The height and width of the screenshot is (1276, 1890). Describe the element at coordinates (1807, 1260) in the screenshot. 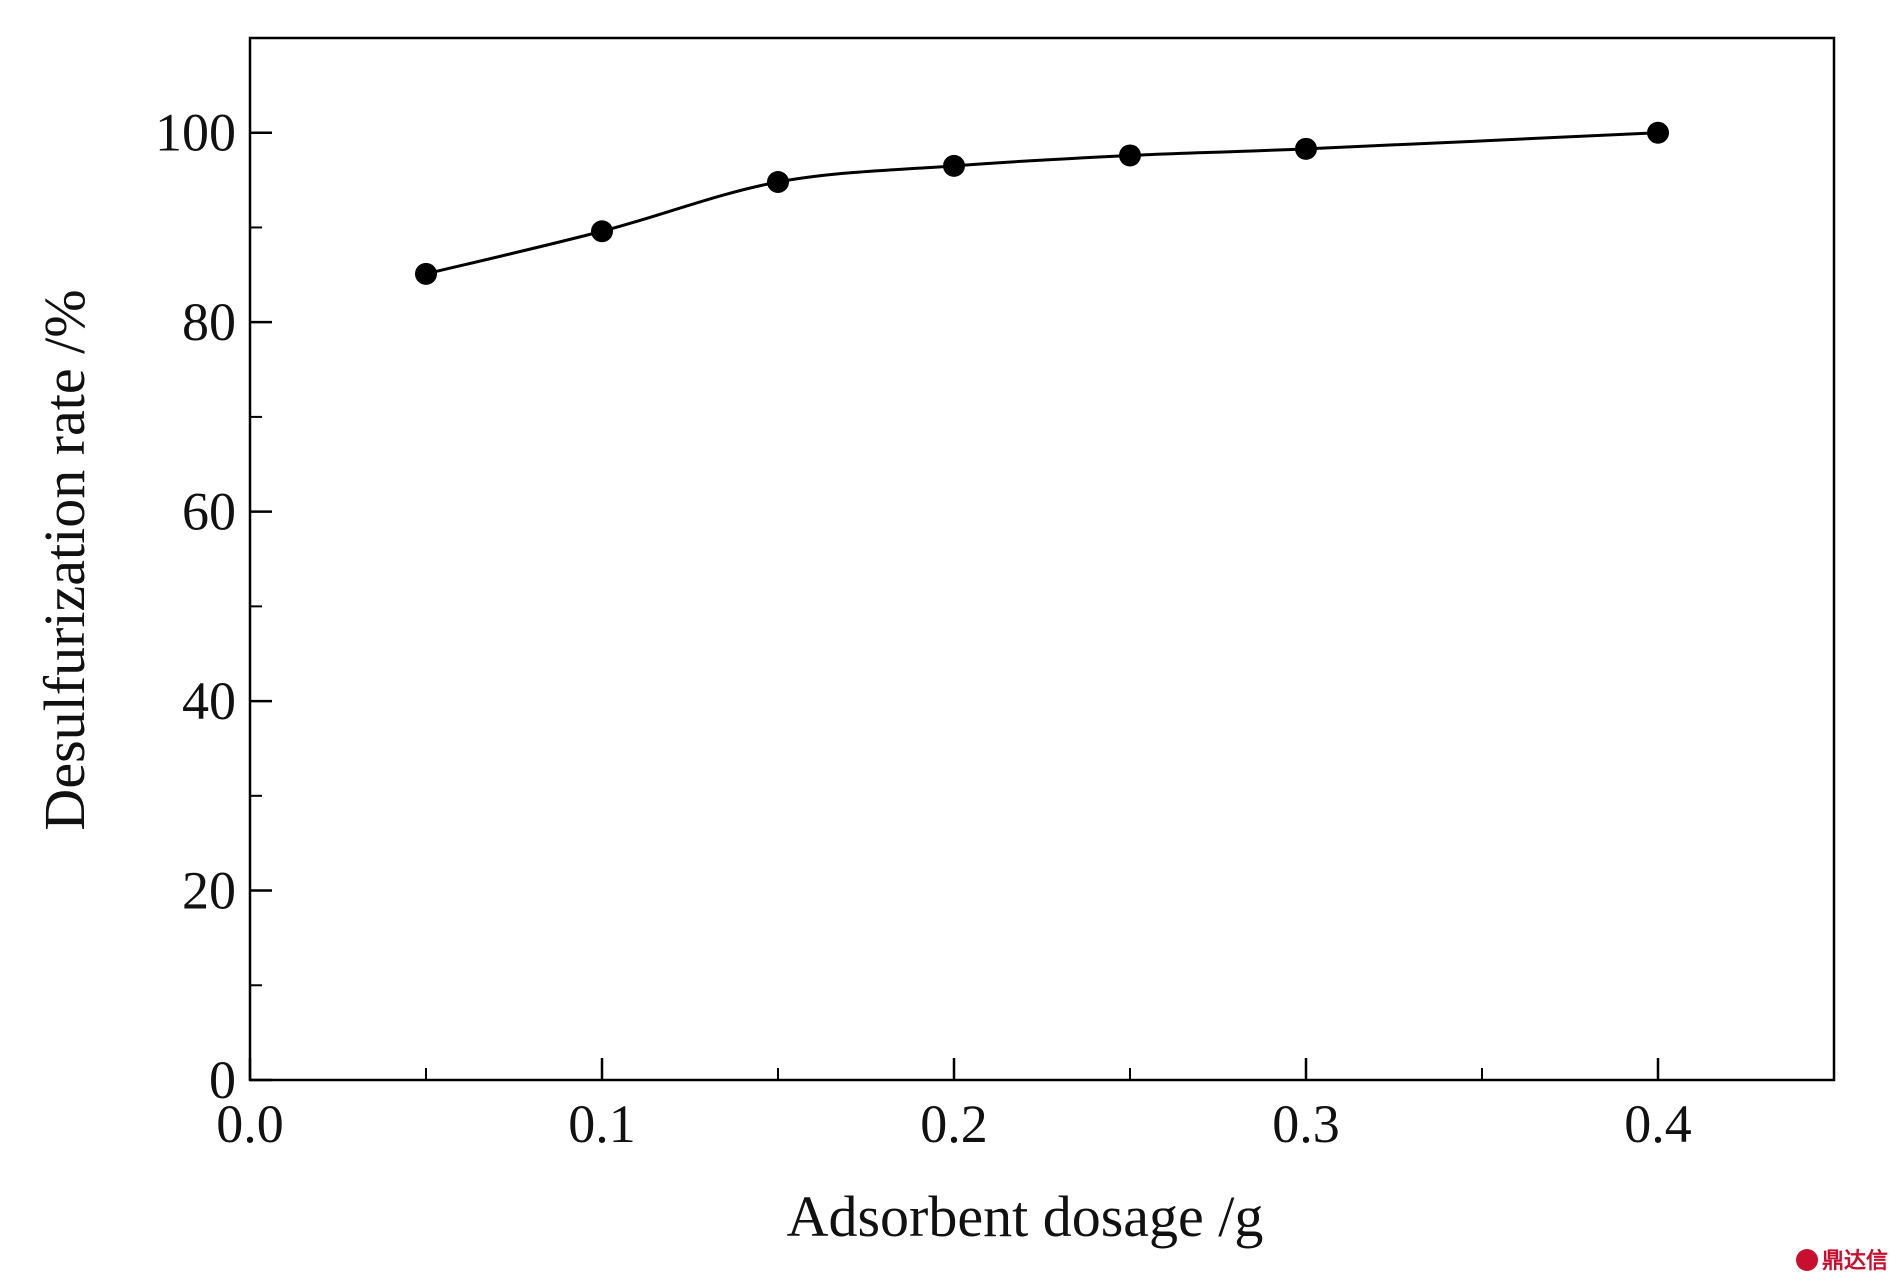

I see `watermark-seal-icon` at that location.